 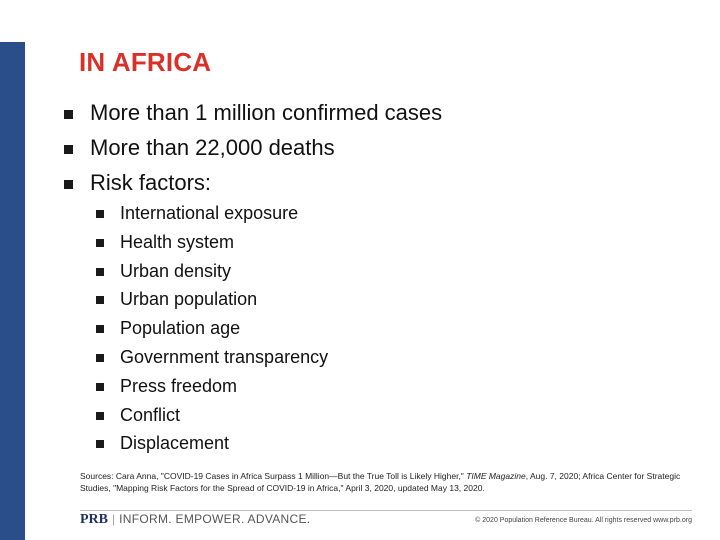 What do you see at coordinates (175, 443) in the screenshot?
I see `risk-factor-text: Displacement` at bounding box center [175, 443].